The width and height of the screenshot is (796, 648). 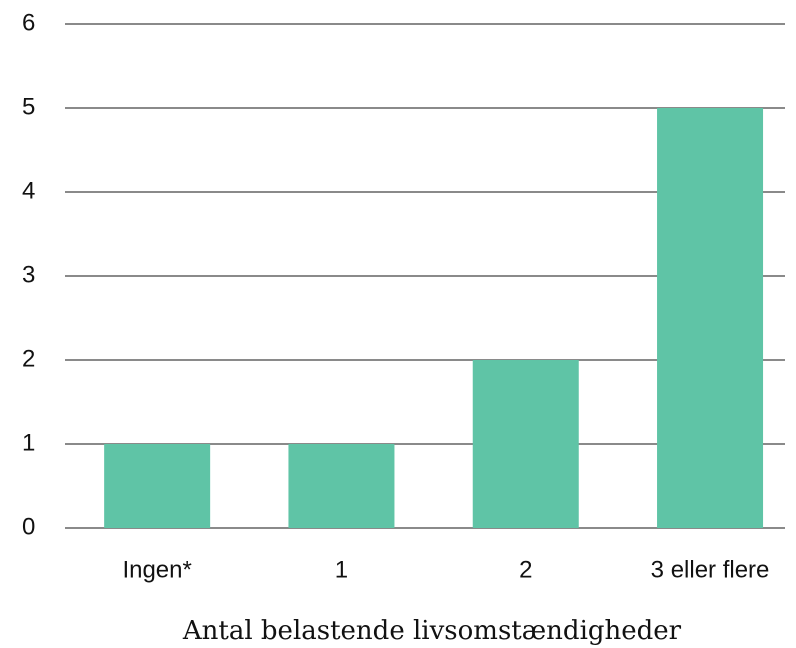 I want to click on x-tick-label: 1, so click(x=341, y=569).